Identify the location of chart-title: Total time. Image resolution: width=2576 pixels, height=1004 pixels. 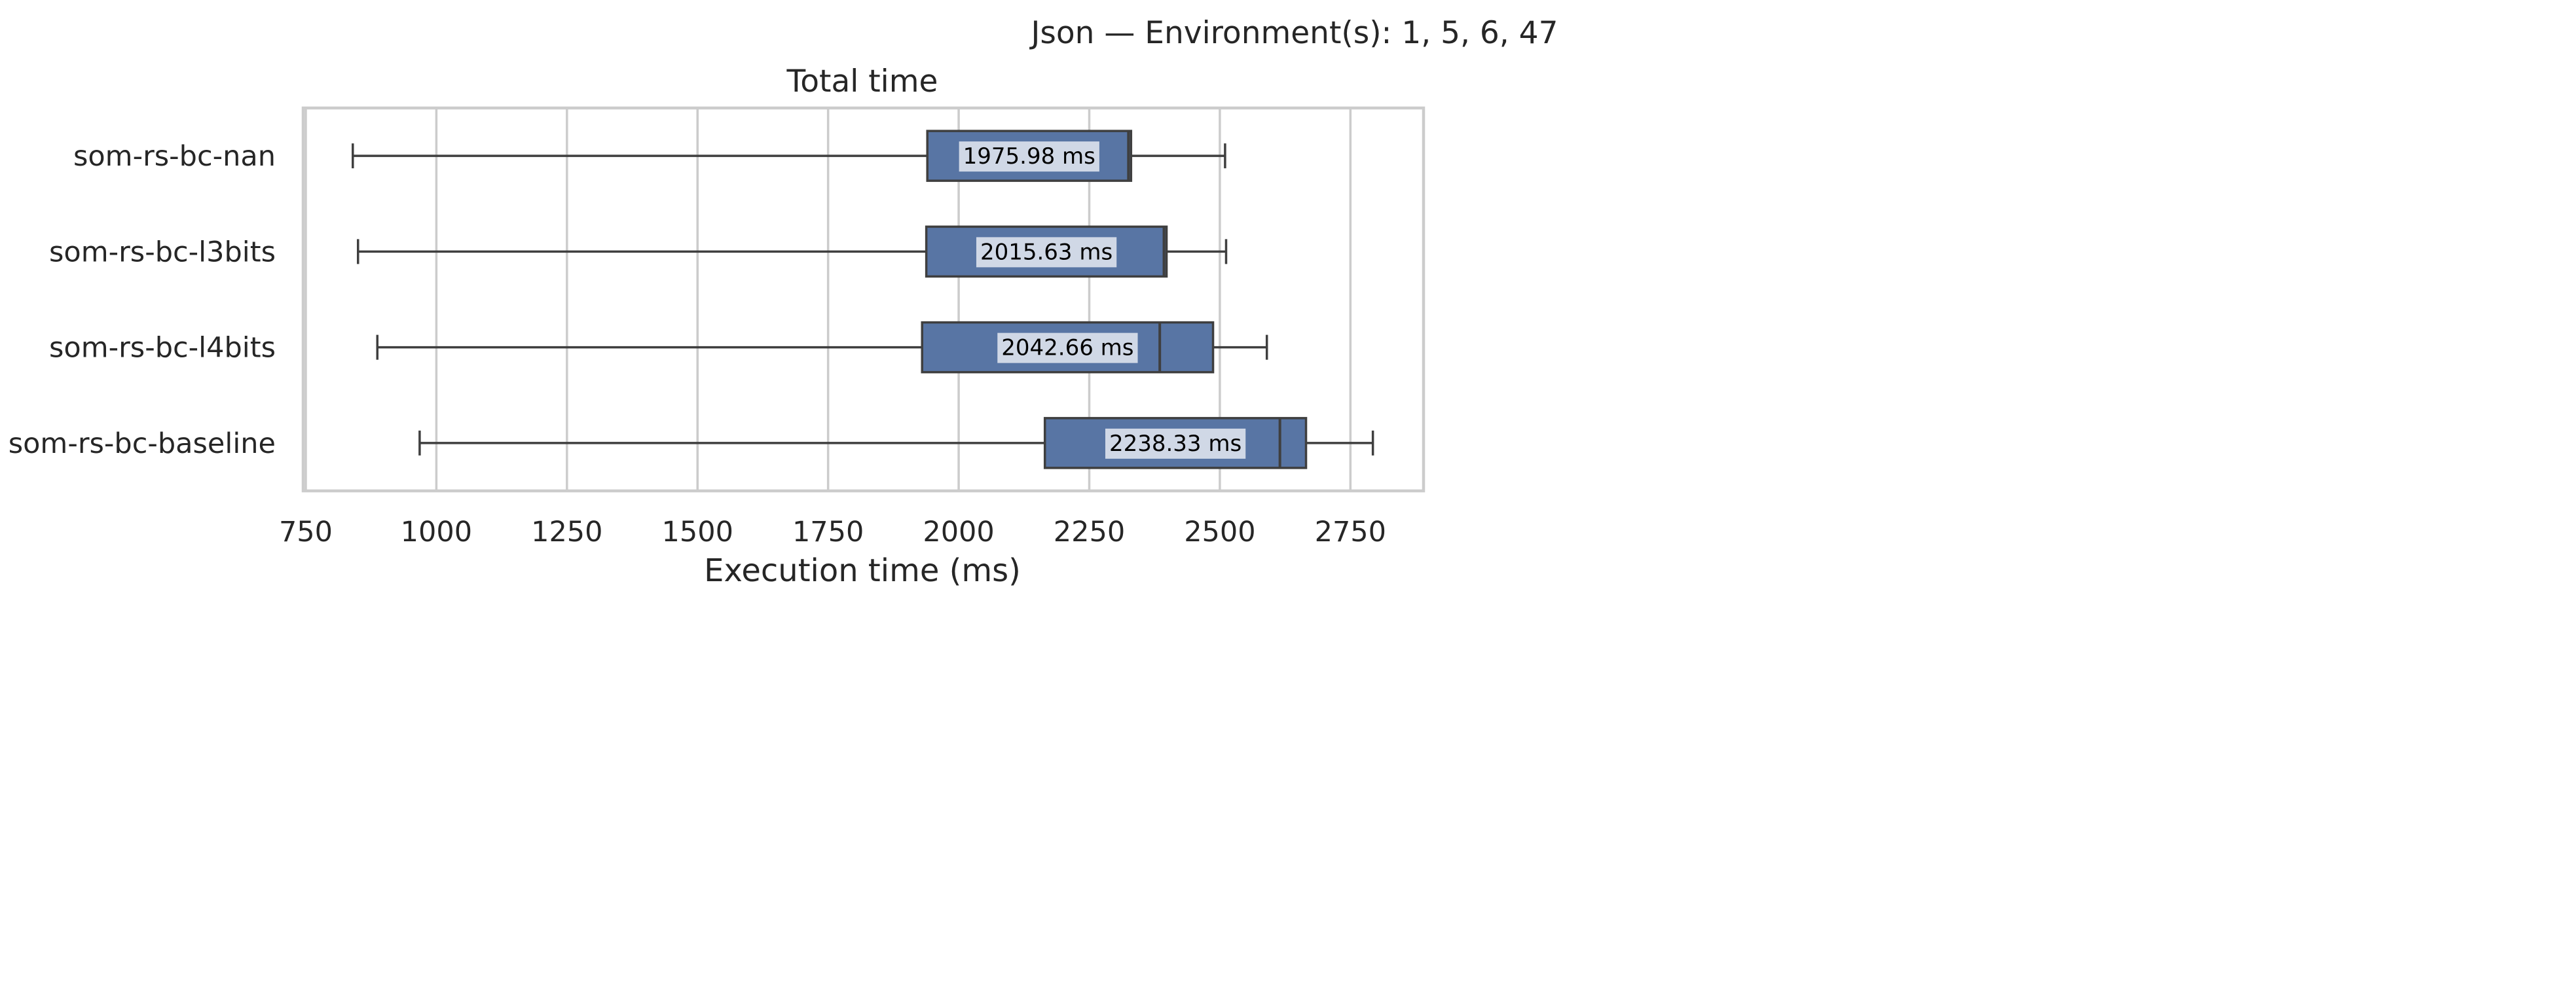
(862, 81).